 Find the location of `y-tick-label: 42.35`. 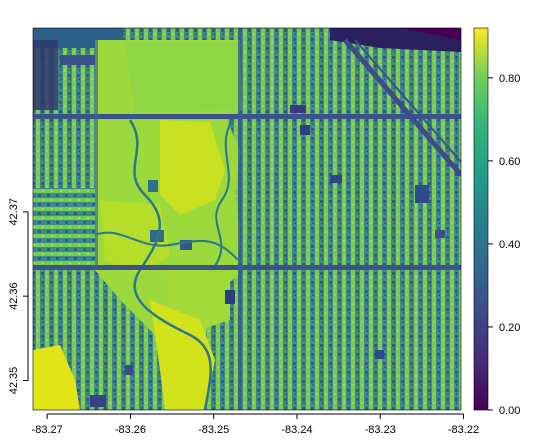

y-tick-label: 42.35 is located at coordinates (14, 381).